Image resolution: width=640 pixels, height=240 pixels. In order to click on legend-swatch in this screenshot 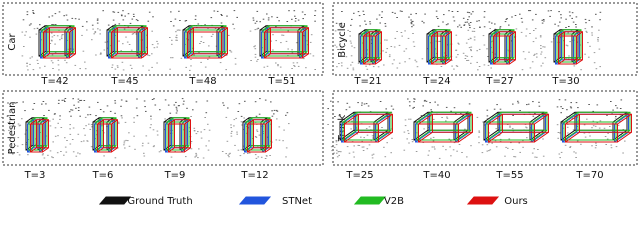, I will do `click(370, 200)`.